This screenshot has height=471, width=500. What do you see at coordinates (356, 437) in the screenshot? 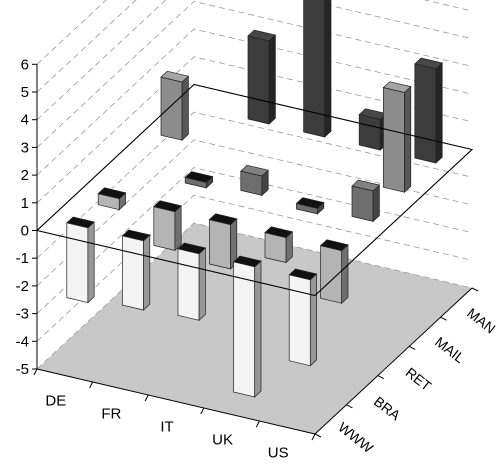
I see `depth-tick-label: WWW` at bounding box center [356, 437].